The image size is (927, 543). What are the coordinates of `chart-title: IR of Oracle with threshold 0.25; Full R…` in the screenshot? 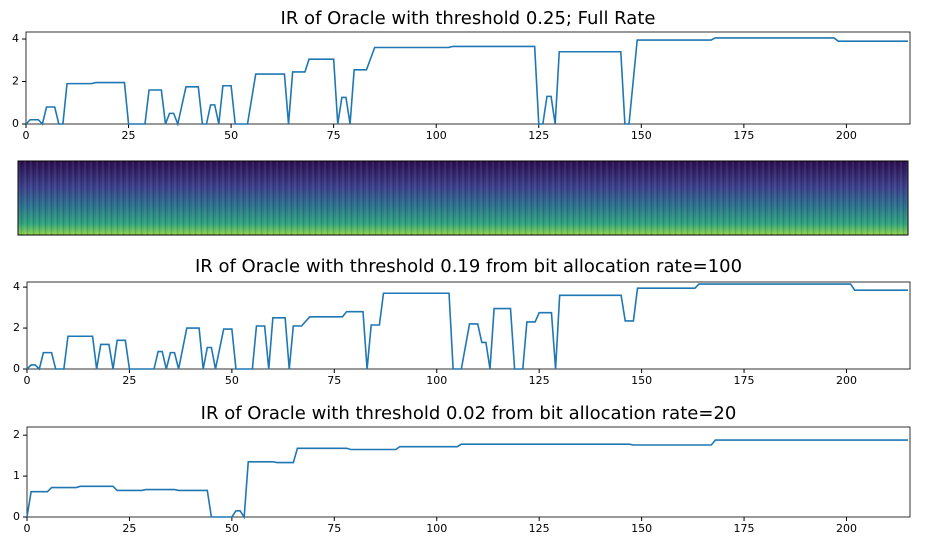 It's located at (468, 18).